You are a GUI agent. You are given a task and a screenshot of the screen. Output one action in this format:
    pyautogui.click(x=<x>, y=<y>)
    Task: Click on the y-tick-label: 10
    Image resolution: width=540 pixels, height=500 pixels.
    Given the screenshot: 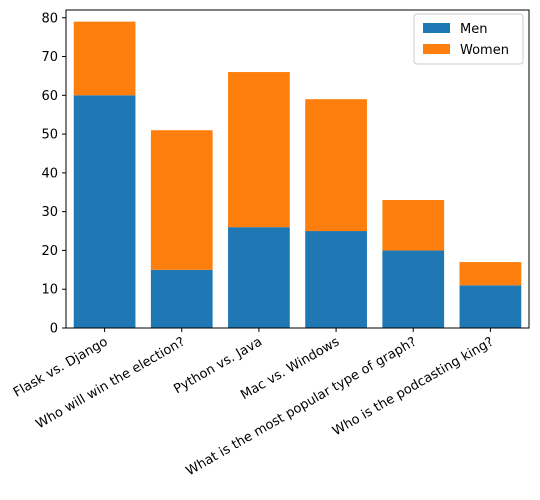 What is the action you would take?
    pyautogui.click(x=49, y=290)
    